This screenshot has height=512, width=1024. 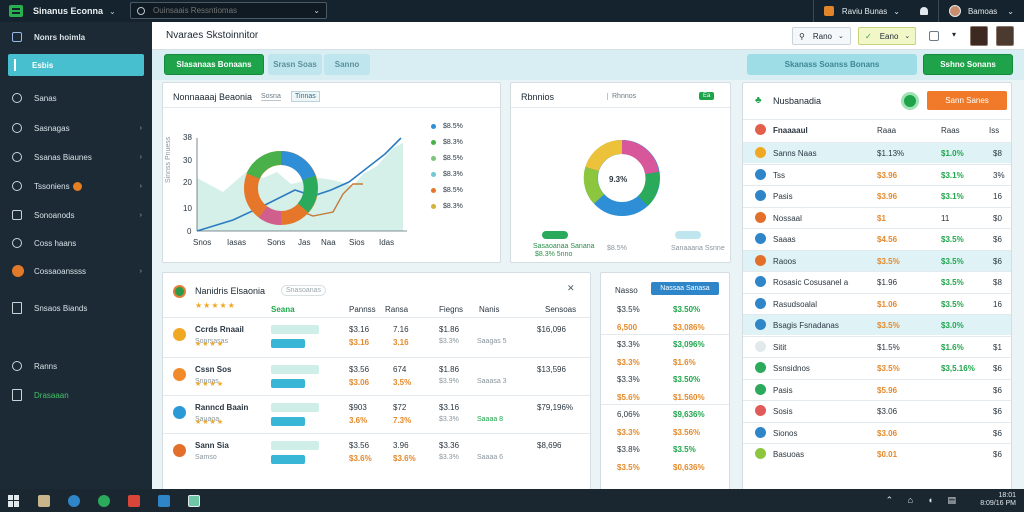 What do you see at coordinates (214, 64) in the screenshot?
I see `primary-action-button: Slasanaas Bonaans` at bounding box center [214, 64].